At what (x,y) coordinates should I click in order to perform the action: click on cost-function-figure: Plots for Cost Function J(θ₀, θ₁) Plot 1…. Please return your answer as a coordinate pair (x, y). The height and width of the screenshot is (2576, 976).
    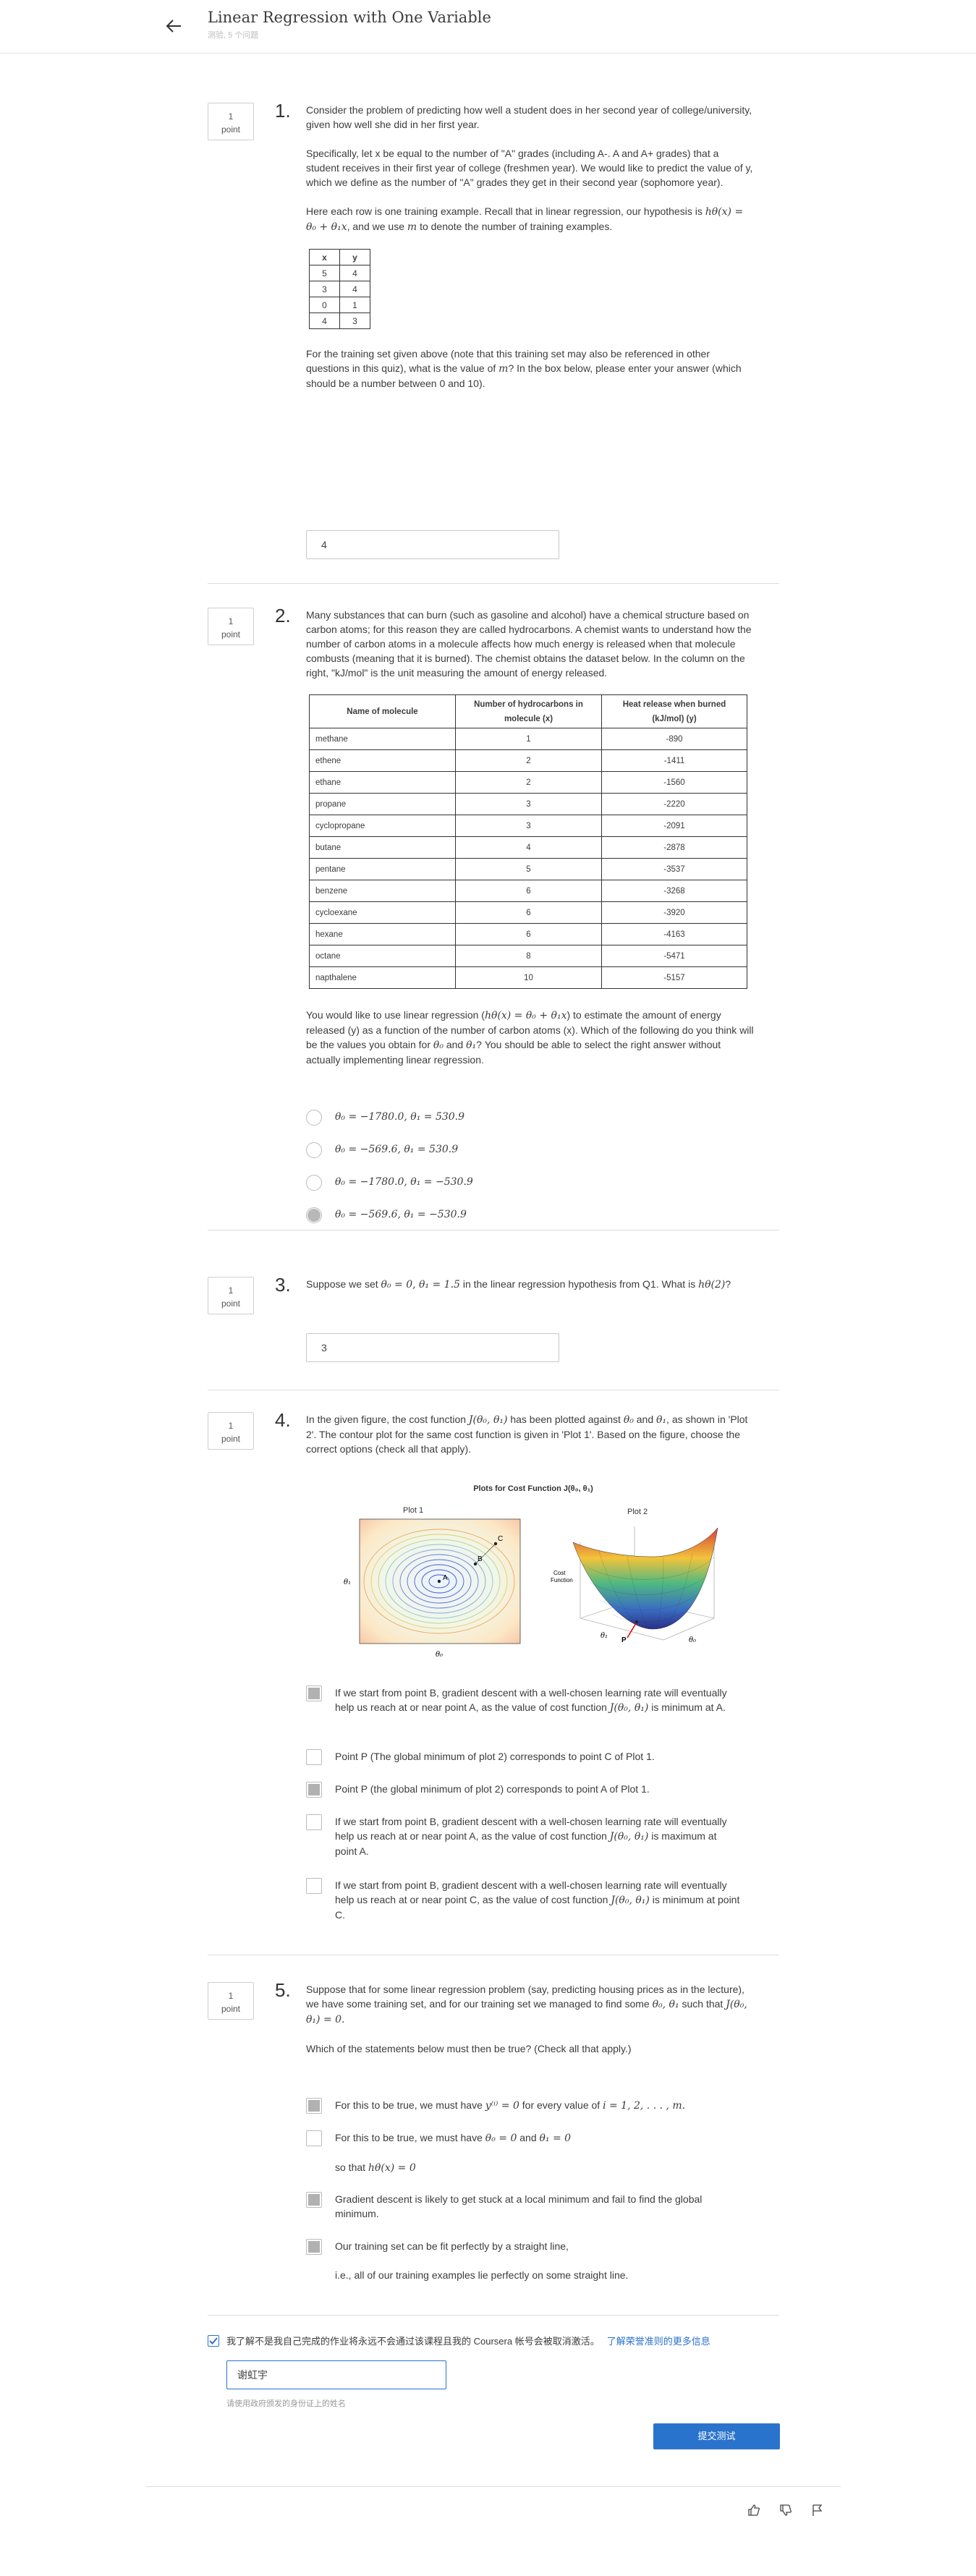
    Looking at the image, I should click on (533, 1571).